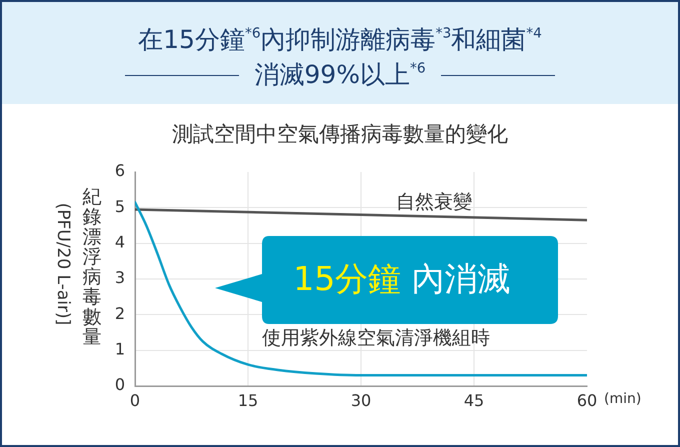  I want to click on x-tick-label: 30, so click(361, 400).